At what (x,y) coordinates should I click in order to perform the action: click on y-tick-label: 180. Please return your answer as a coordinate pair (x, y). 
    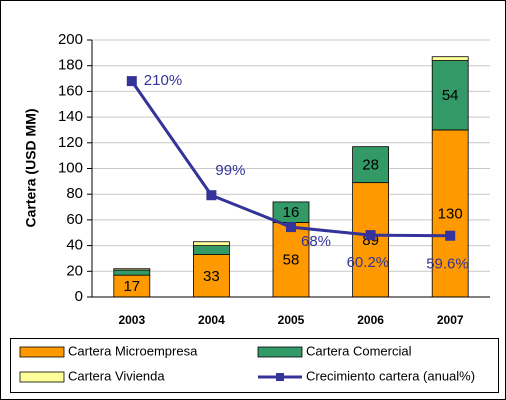
    Looking at the image, I should click on (70, 65).